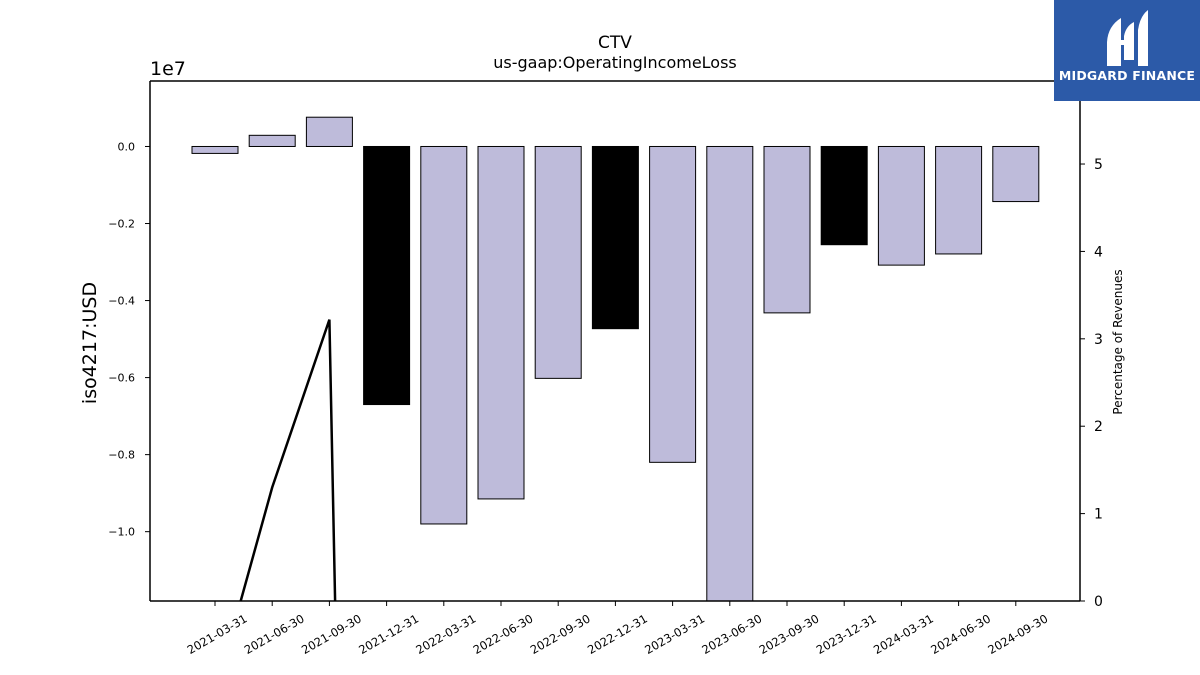 This screenshot has width=1200, height=675. I want to click on x-tick-label: 2024-06-30, so click(960, 634).